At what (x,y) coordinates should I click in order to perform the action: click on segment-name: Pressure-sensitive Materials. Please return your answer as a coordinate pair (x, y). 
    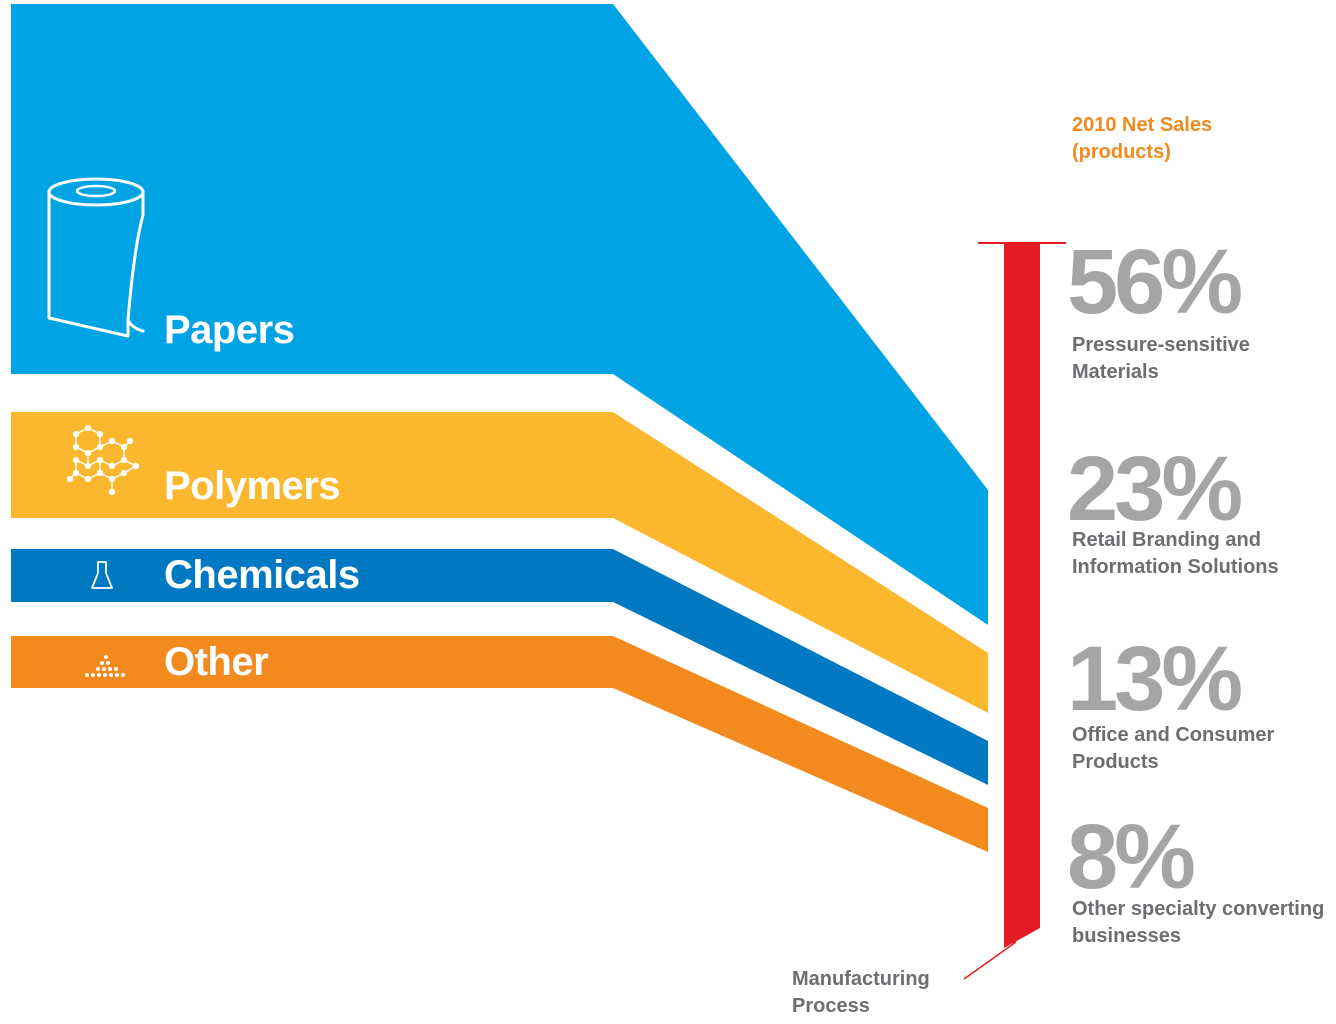
    Looking at the image, I should click on (1161, 358).